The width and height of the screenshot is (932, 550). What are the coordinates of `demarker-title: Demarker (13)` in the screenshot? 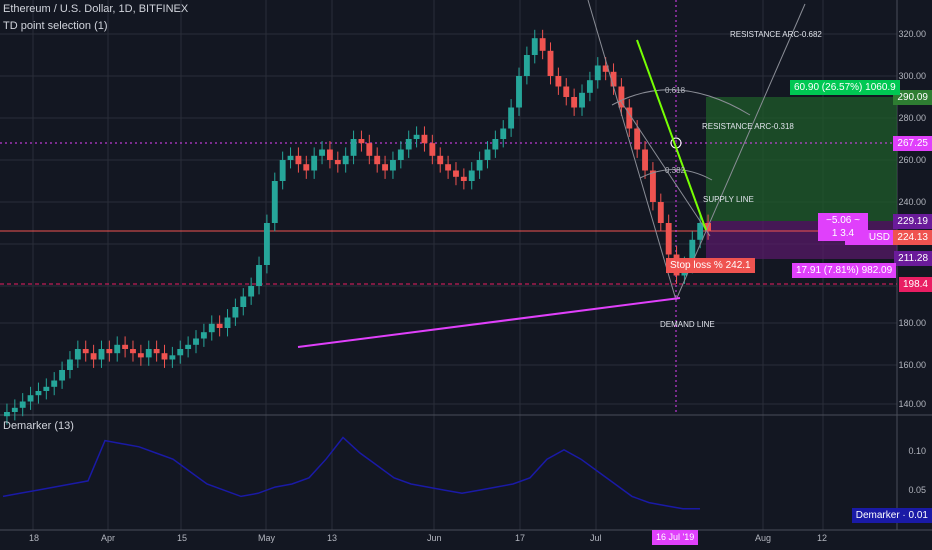 It's located at (38, 426).